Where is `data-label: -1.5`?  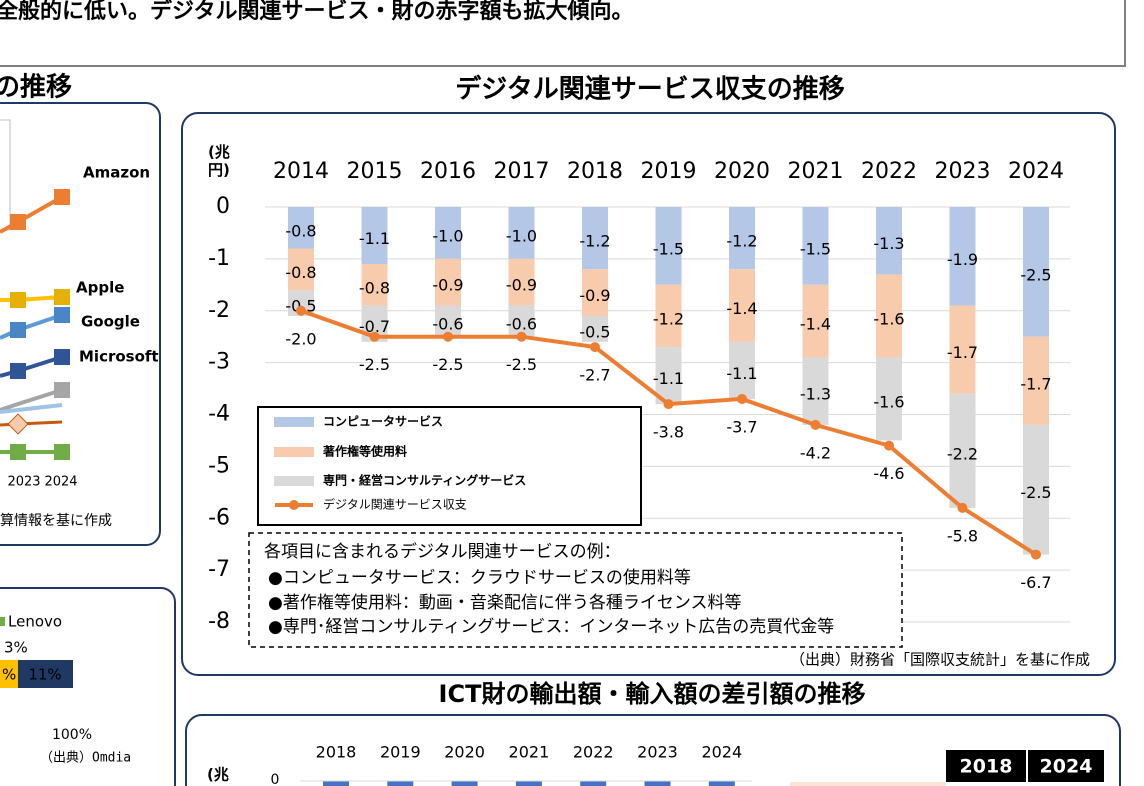
data-label: -1.5 is located at coordinates (815, 248).